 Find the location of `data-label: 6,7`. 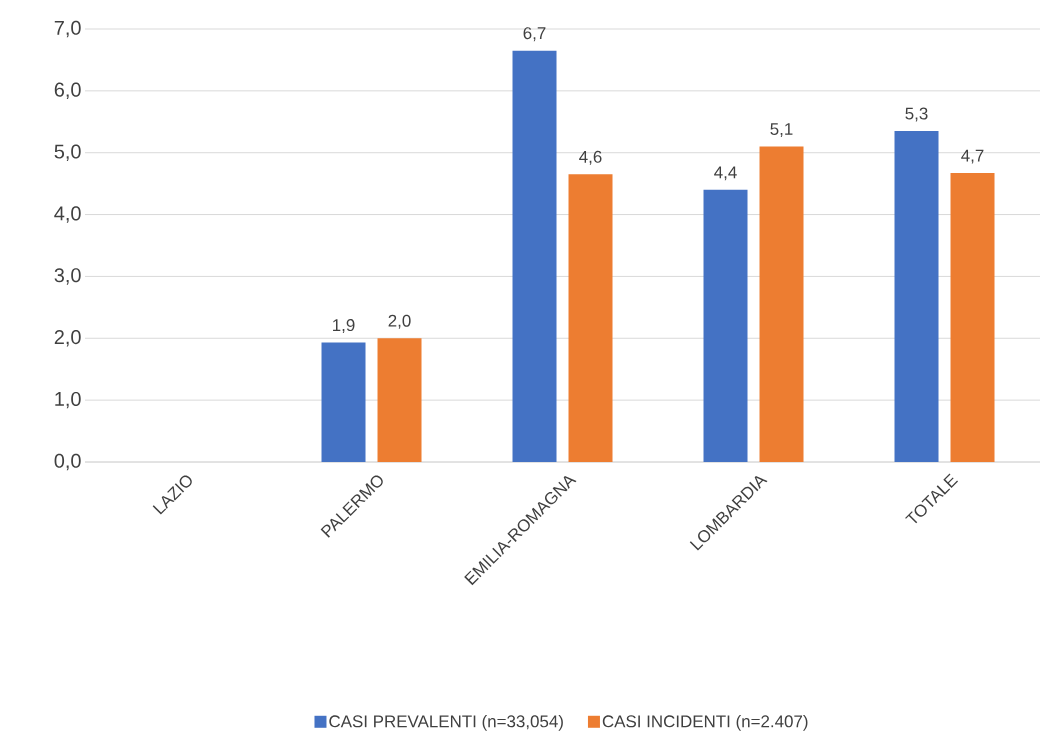

data-label: 6,7 is located at coordinates (534, 34).